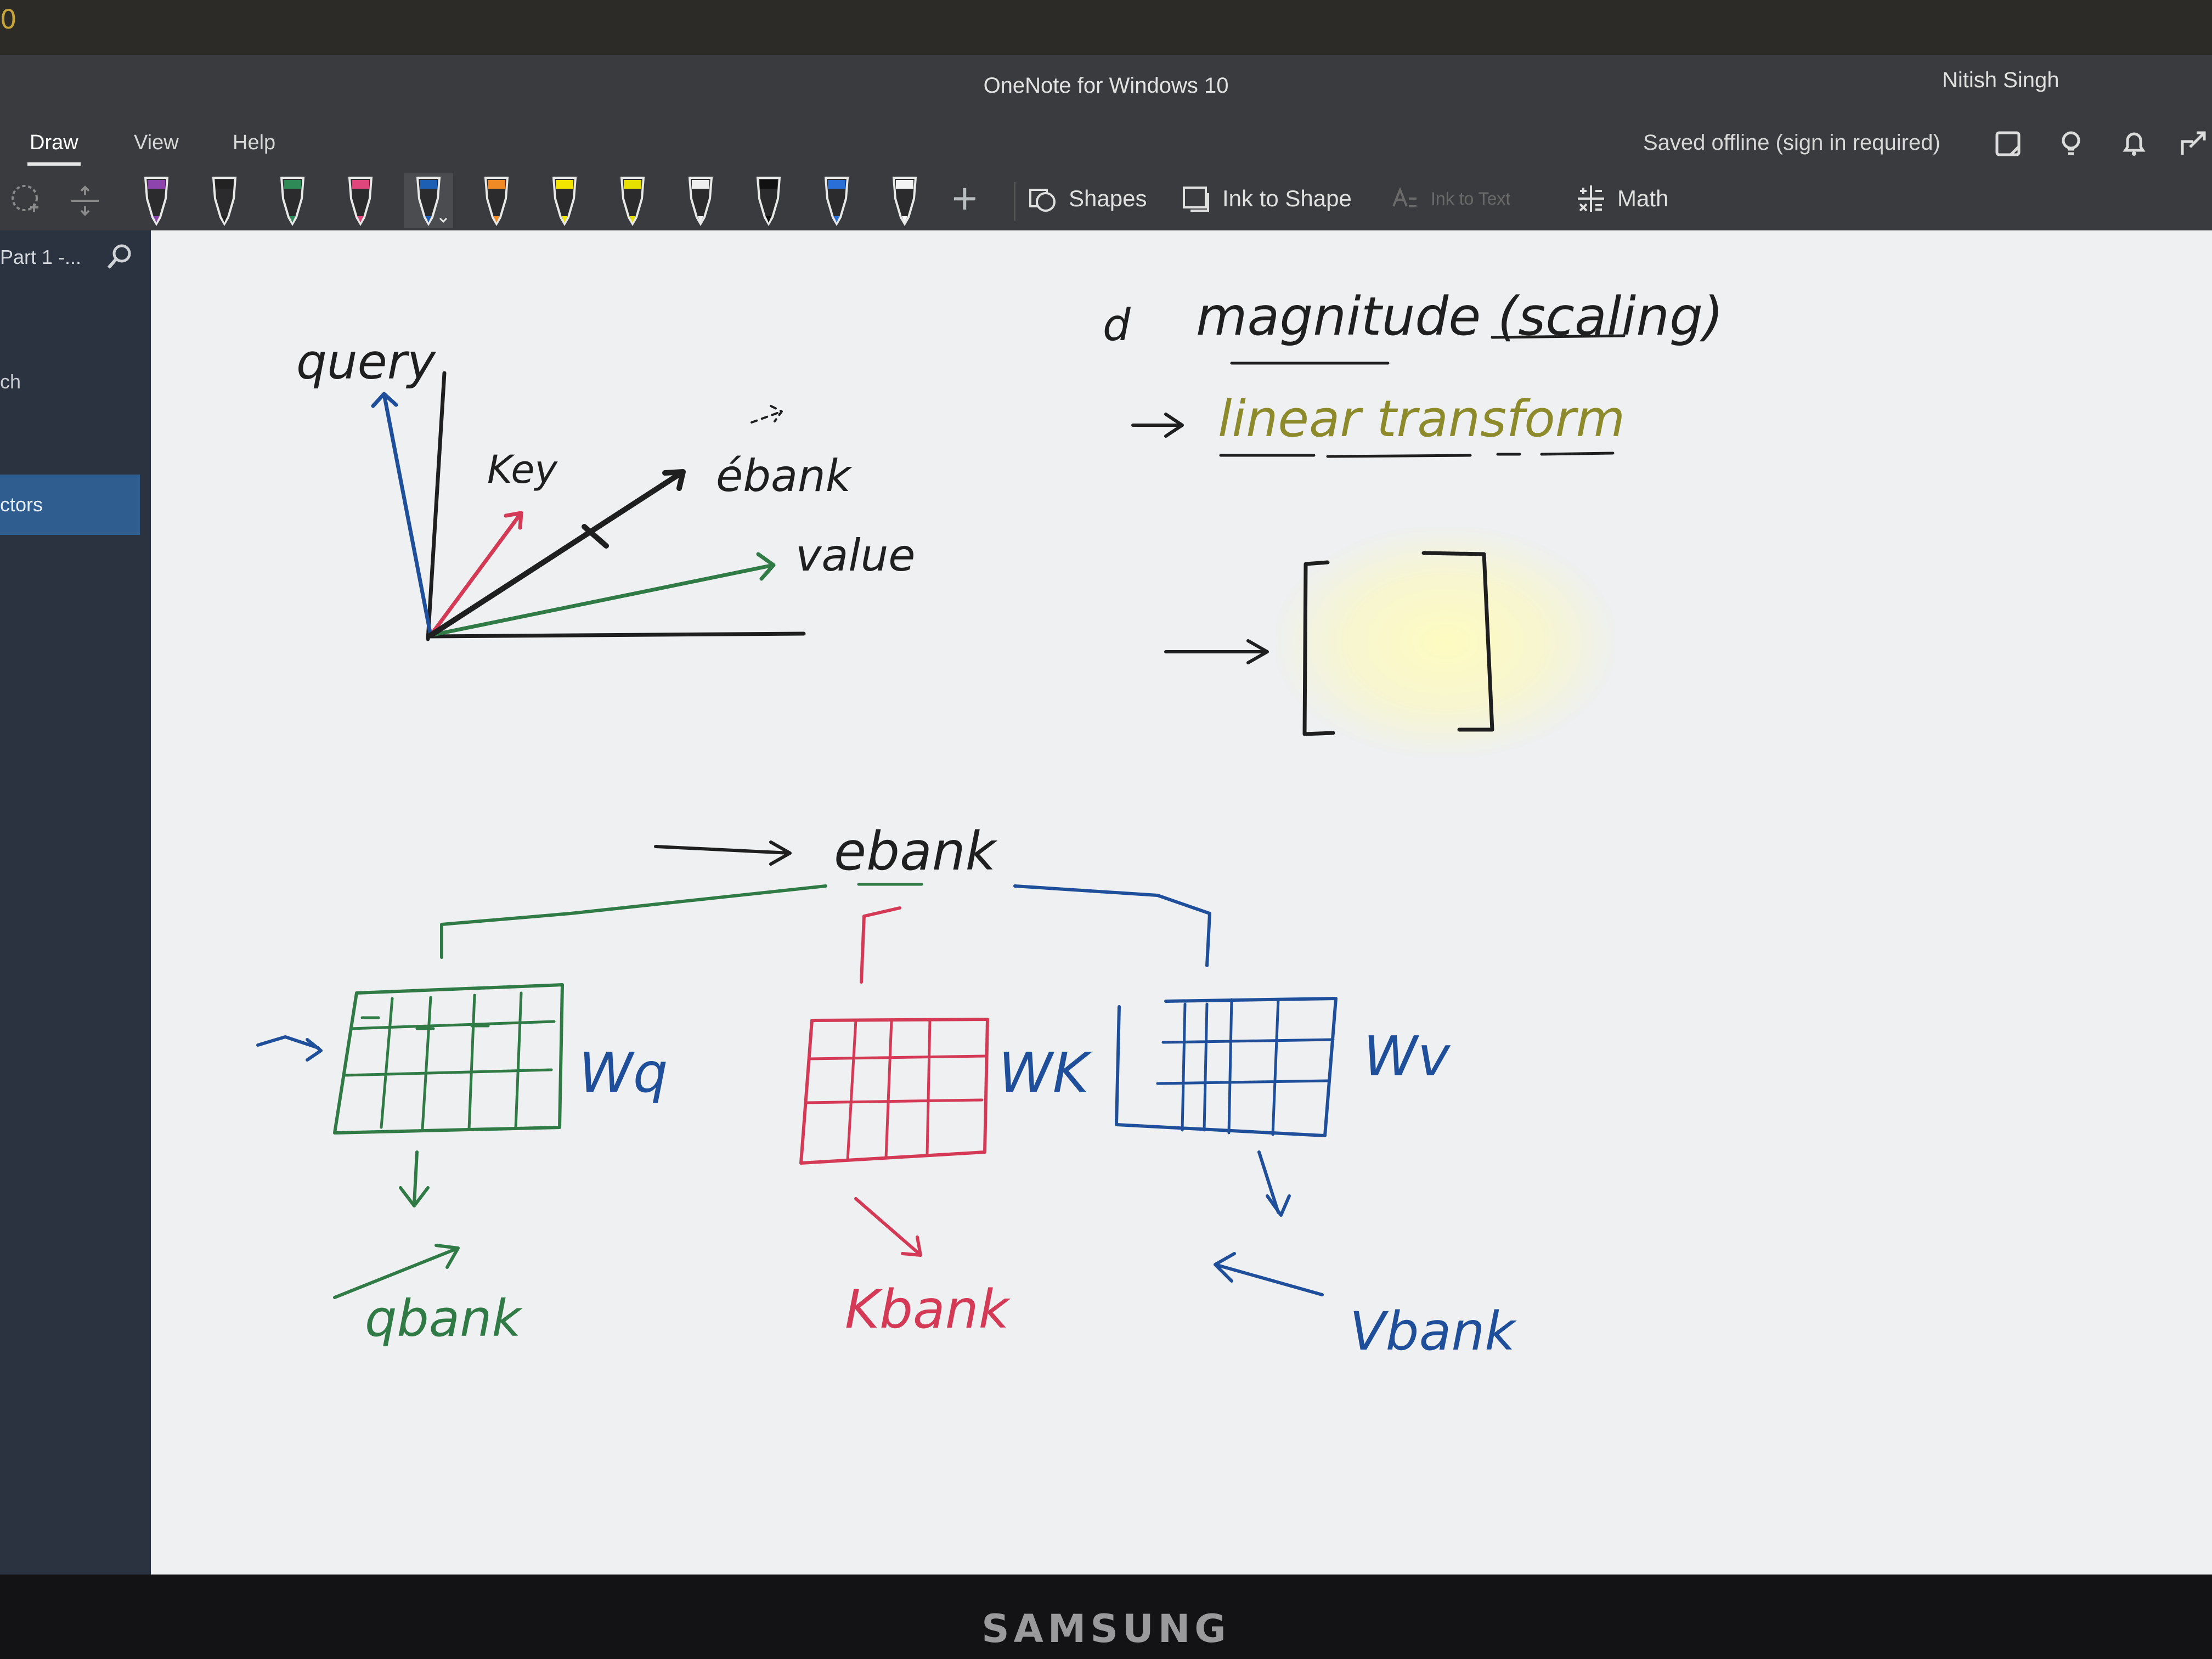  I want to click on ink-to-shape-button: Ink to Shape, so click(1266, 199).